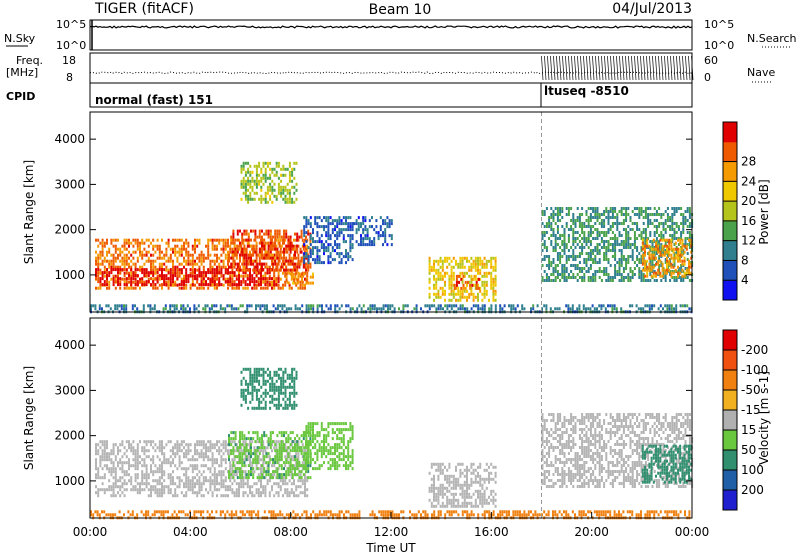 The image size is (800, 554). What do you see at coordinates (593, 68) in the screenshot?
I see `nave-stroke` at bounding box center [593, 68].